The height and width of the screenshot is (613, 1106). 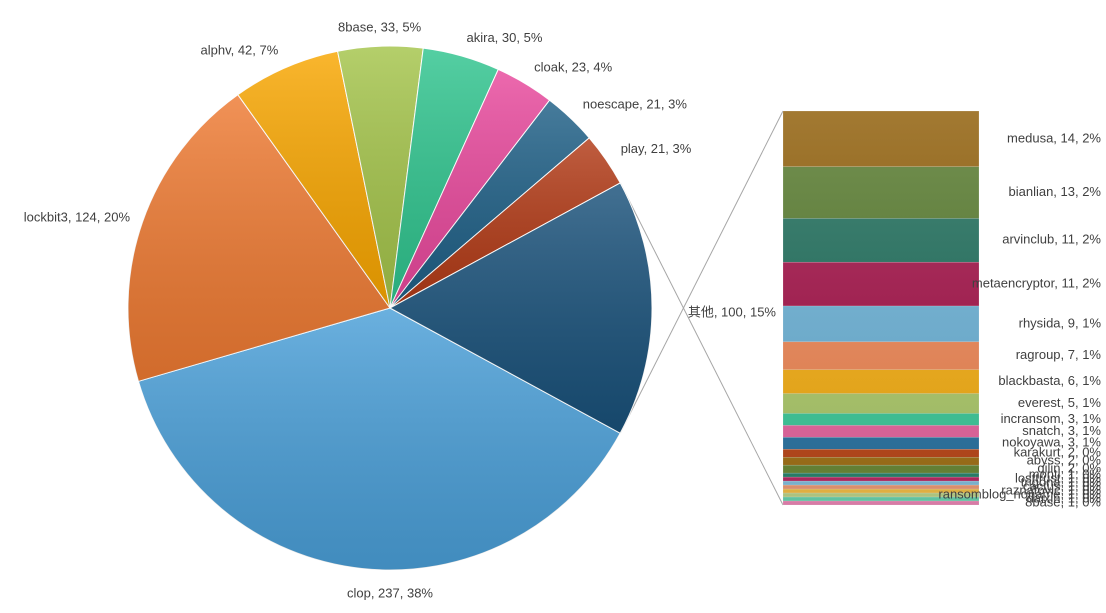 What do you see at coordinates (380, 27) in the screenshot?
I see `pie-label-8base: 8base, 33, 5%` at bounding box center [380, 27].